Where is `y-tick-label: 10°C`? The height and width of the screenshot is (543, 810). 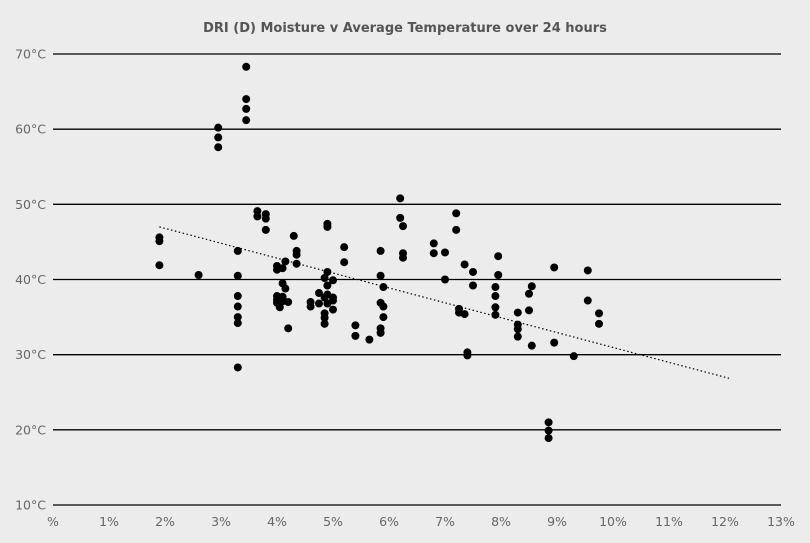 y-tick-label: 10°C is located at coordinates (30, 505).